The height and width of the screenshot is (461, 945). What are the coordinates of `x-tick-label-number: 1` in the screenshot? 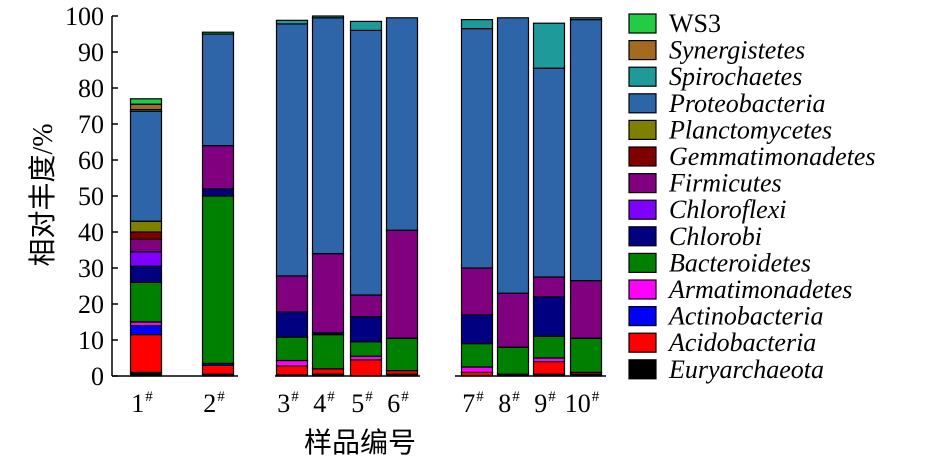 It's located at (137, 403).